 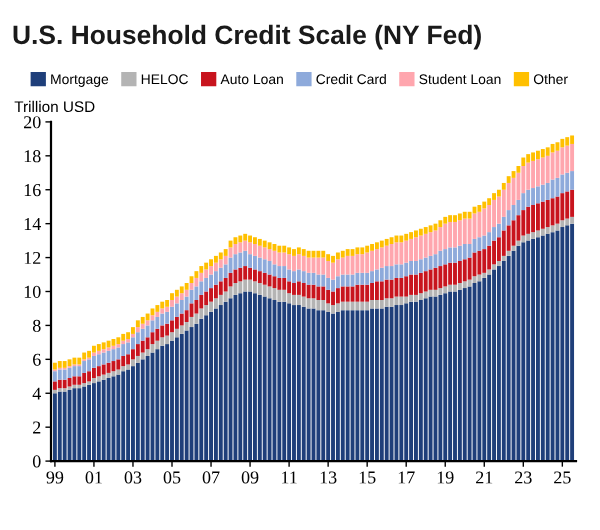 What do you see at coordinates (328, 477) in the screenshot?
I see `x-tick-label: 13` at bounding box center [328, 477].